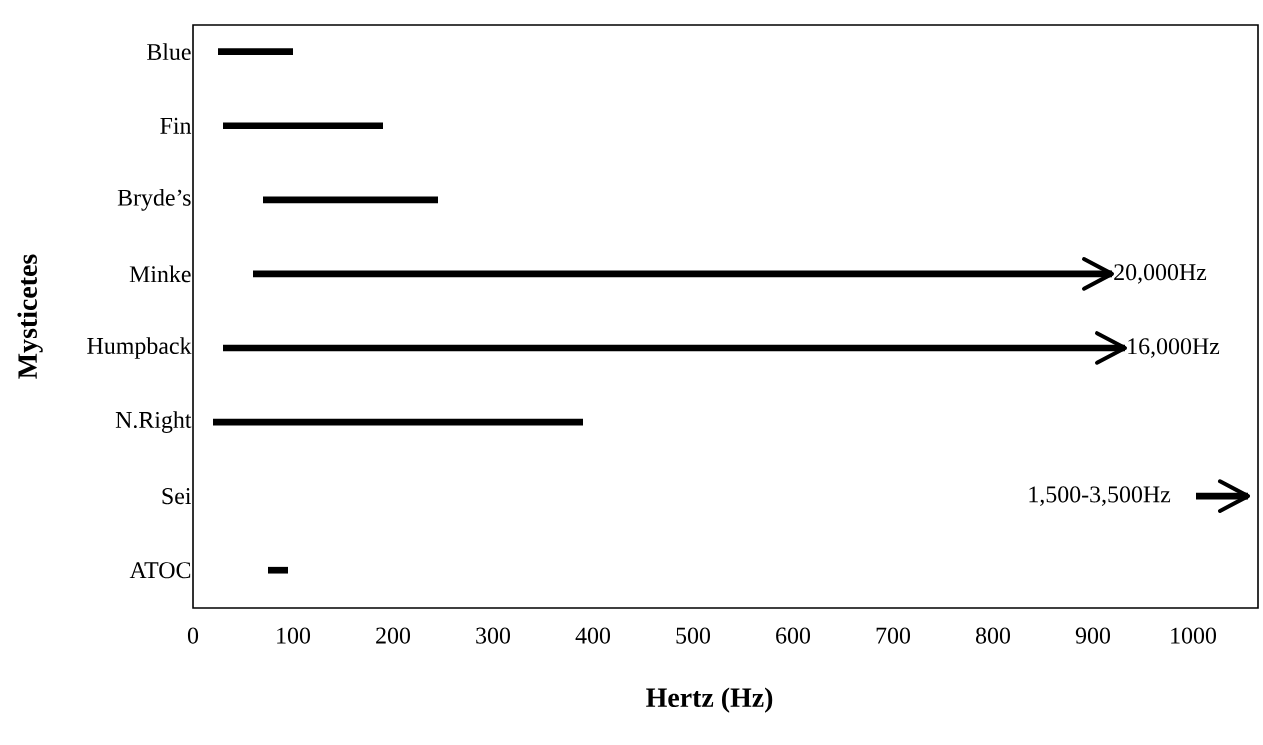 This screenshot has height=745, width=1263. I want to click on annotation: 20,000Hz, so click(1160, 274).